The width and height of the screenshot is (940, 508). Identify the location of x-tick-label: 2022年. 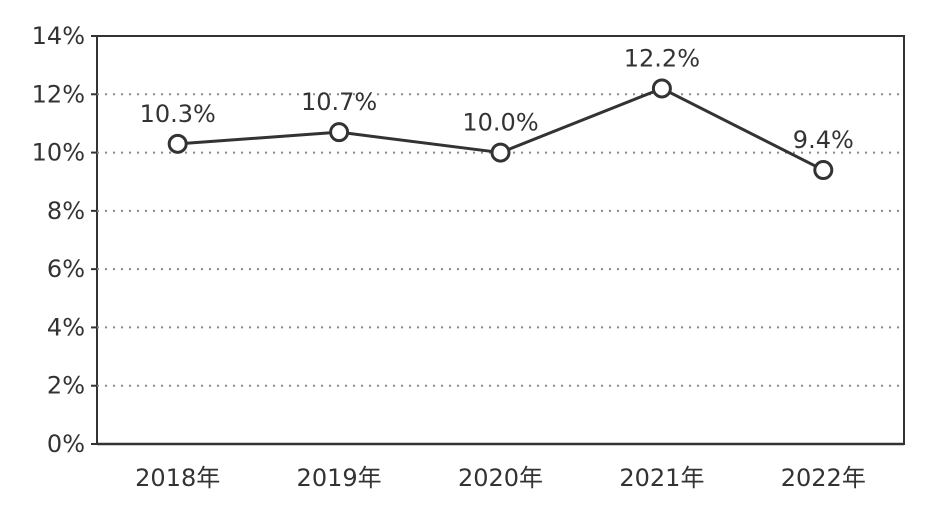
(823, 478).